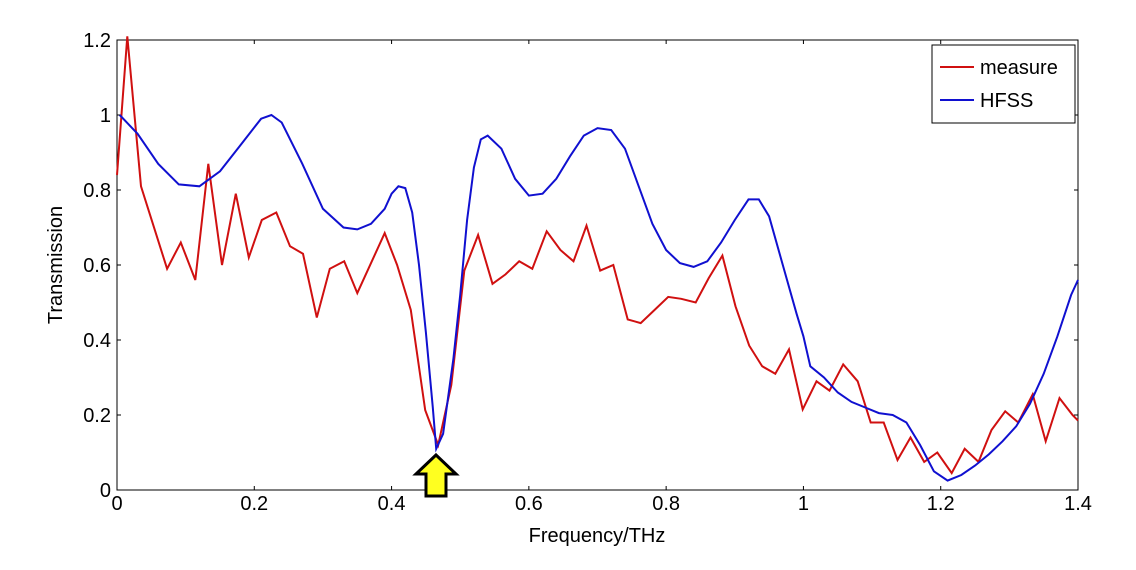 The height and width of the screenshot is (570, 1136). Describe the element at coordinates (392, 504) in the screenshot. I see `x-tick-label: 0.4` at that location.